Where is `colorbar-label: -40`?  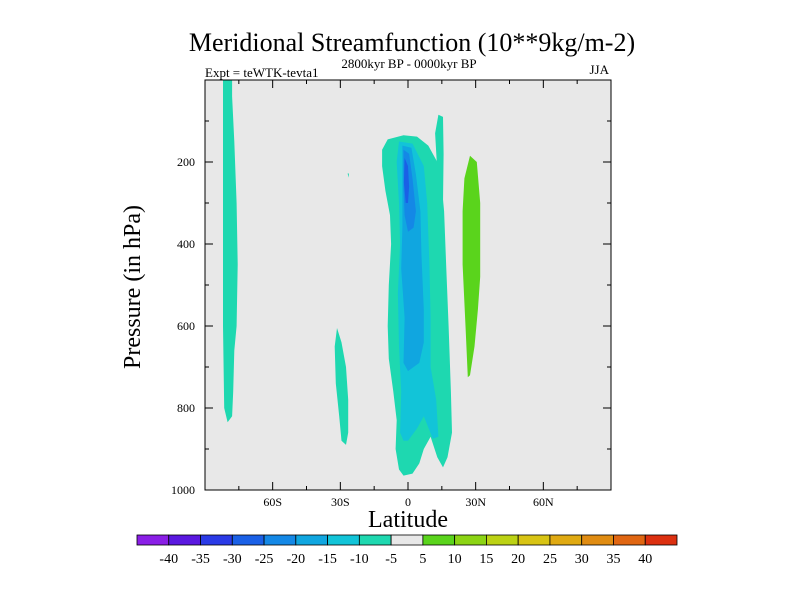
colorbar-label: -40 is located at coordinates (168, 559).